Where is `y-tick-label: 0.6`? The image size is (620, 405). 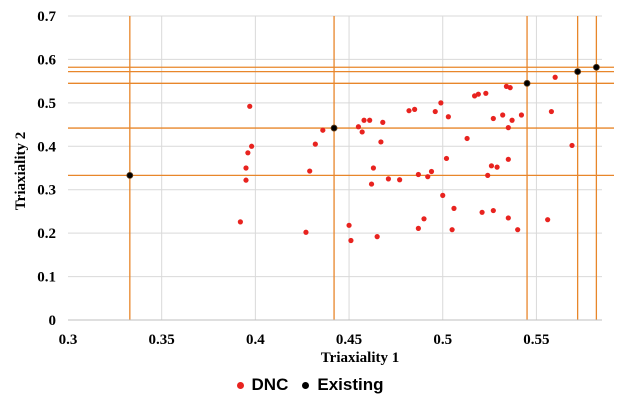 y-tick-label: 0.6 is located at coordinates (46, 60).